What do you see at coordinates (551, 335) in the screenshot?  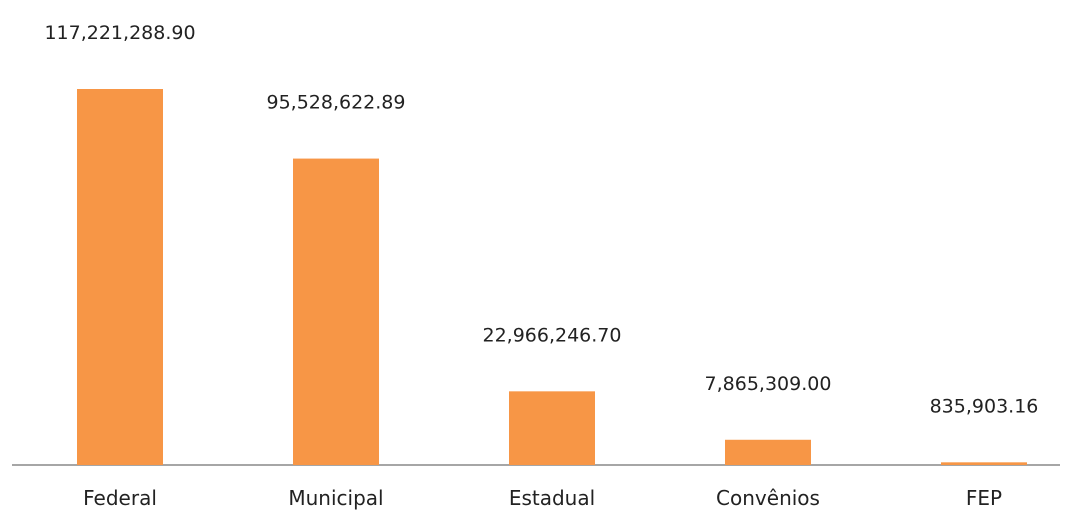 I see `data-label: 22,966,246.70` at bounding box center [551, 335].